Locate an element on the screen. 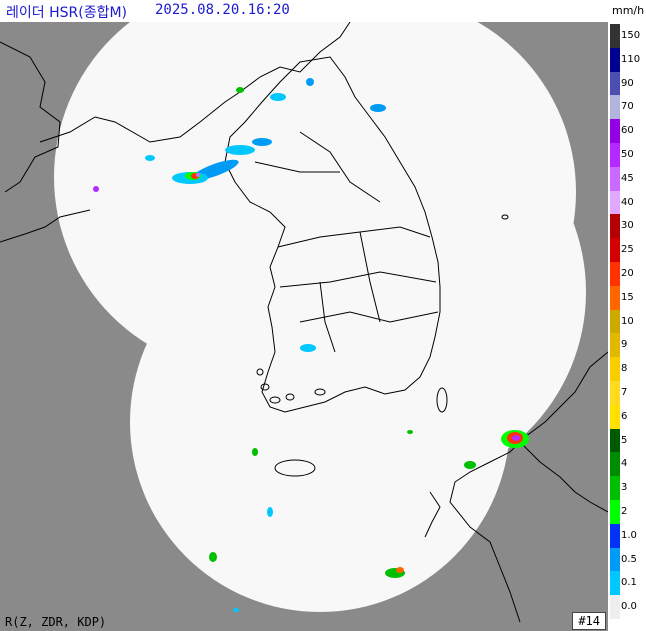 Image resolution: width=646 pixels, height=631 pixels. legend-label: 25 is located at coordinates (627, 250).